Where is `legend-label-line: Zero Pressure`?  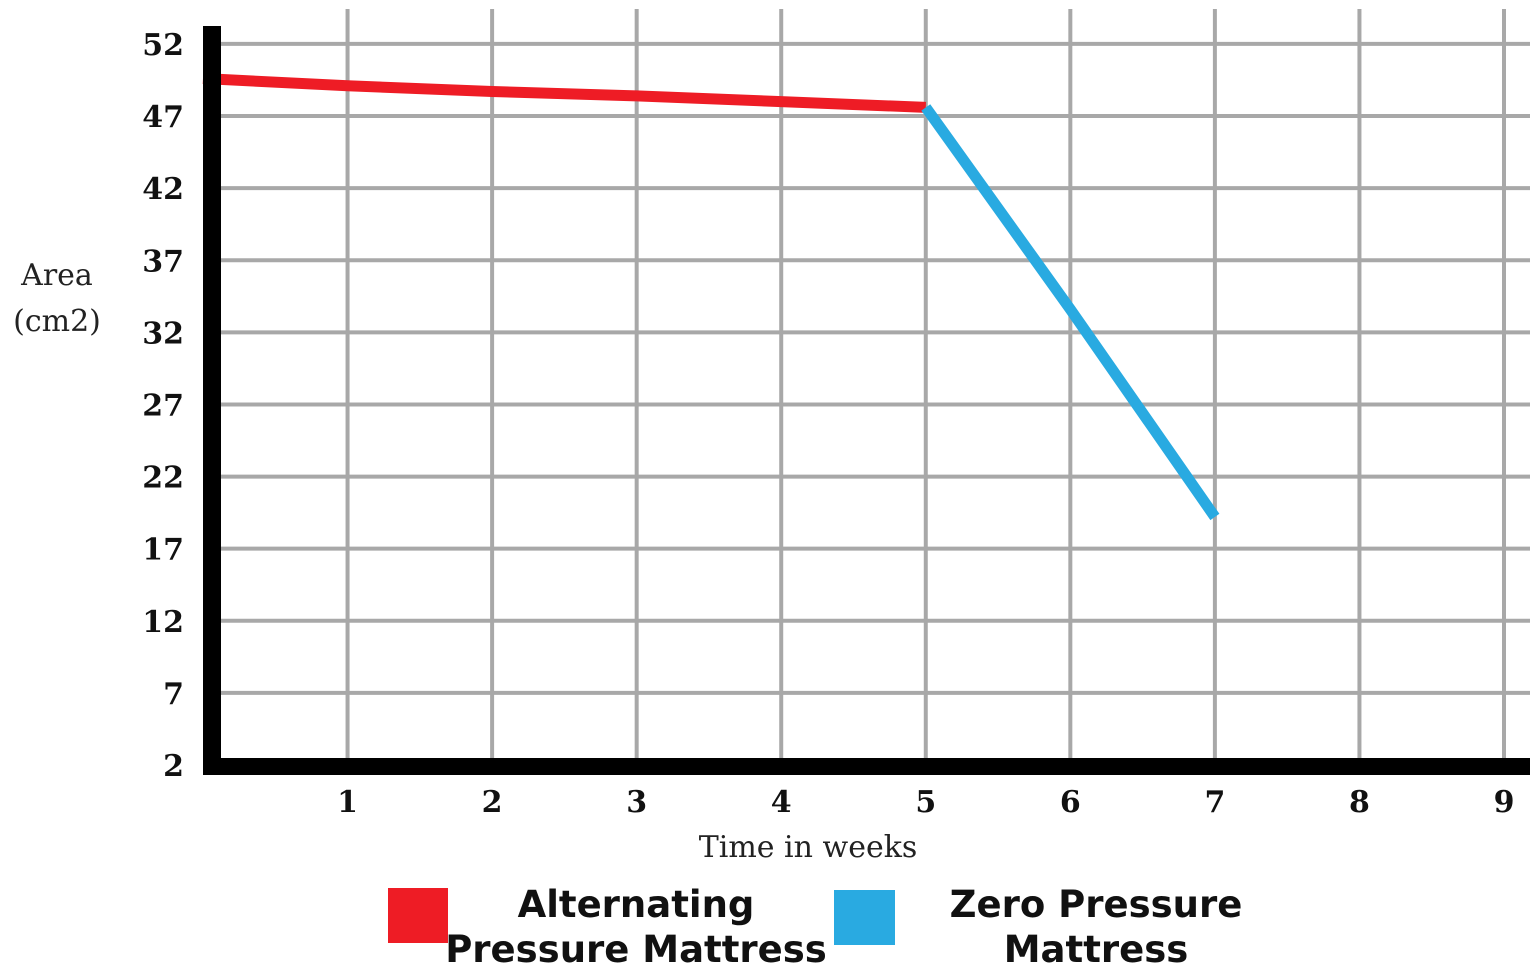
legend-label-line: Zero Pressure is located at coordinates (1096, 904).